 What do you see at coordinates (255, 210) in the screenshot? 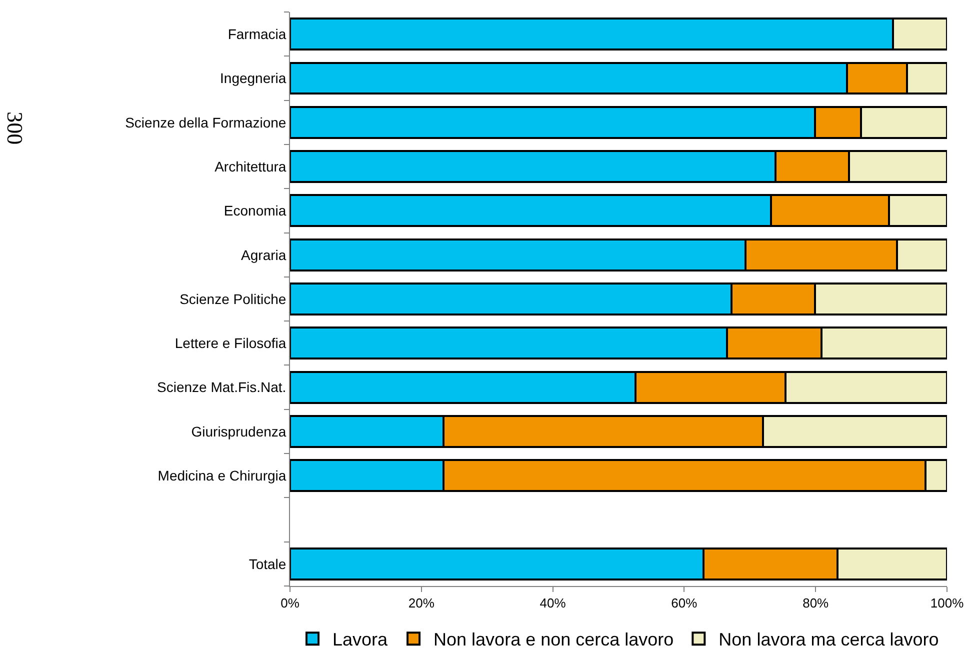
I see `y-tick-label: Economia` at bounding box center [255, 210].